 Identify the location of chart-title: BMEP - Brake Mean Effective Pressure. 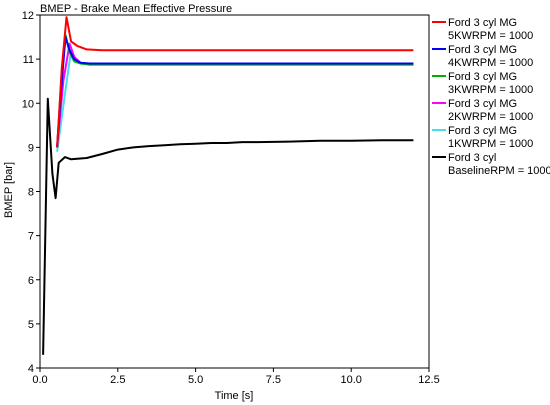
(136, 9).